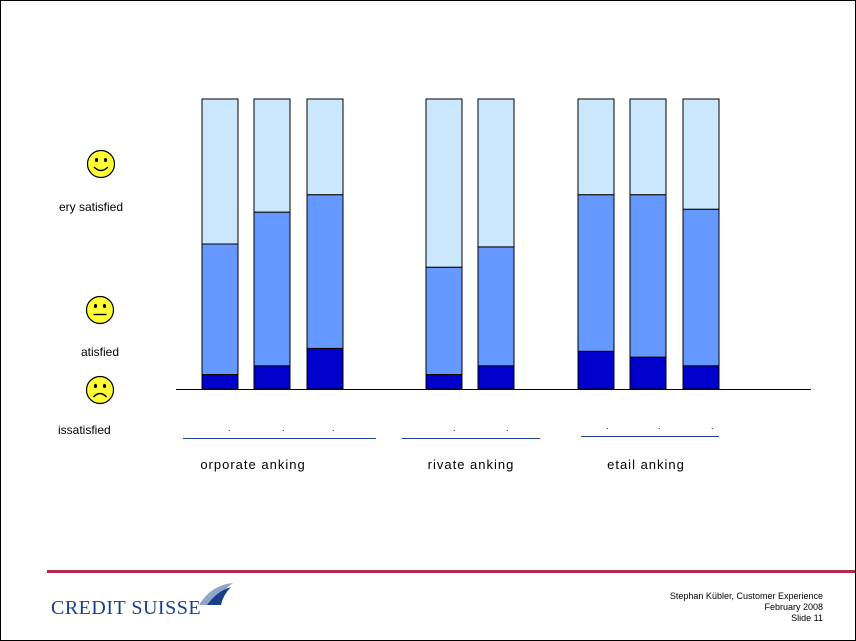 Image resolution: width=856 pixels, height=641 pixels. Describe the element at coordinates (216, 594) in the screenshot. I see `sail-logo-icon` at that location.